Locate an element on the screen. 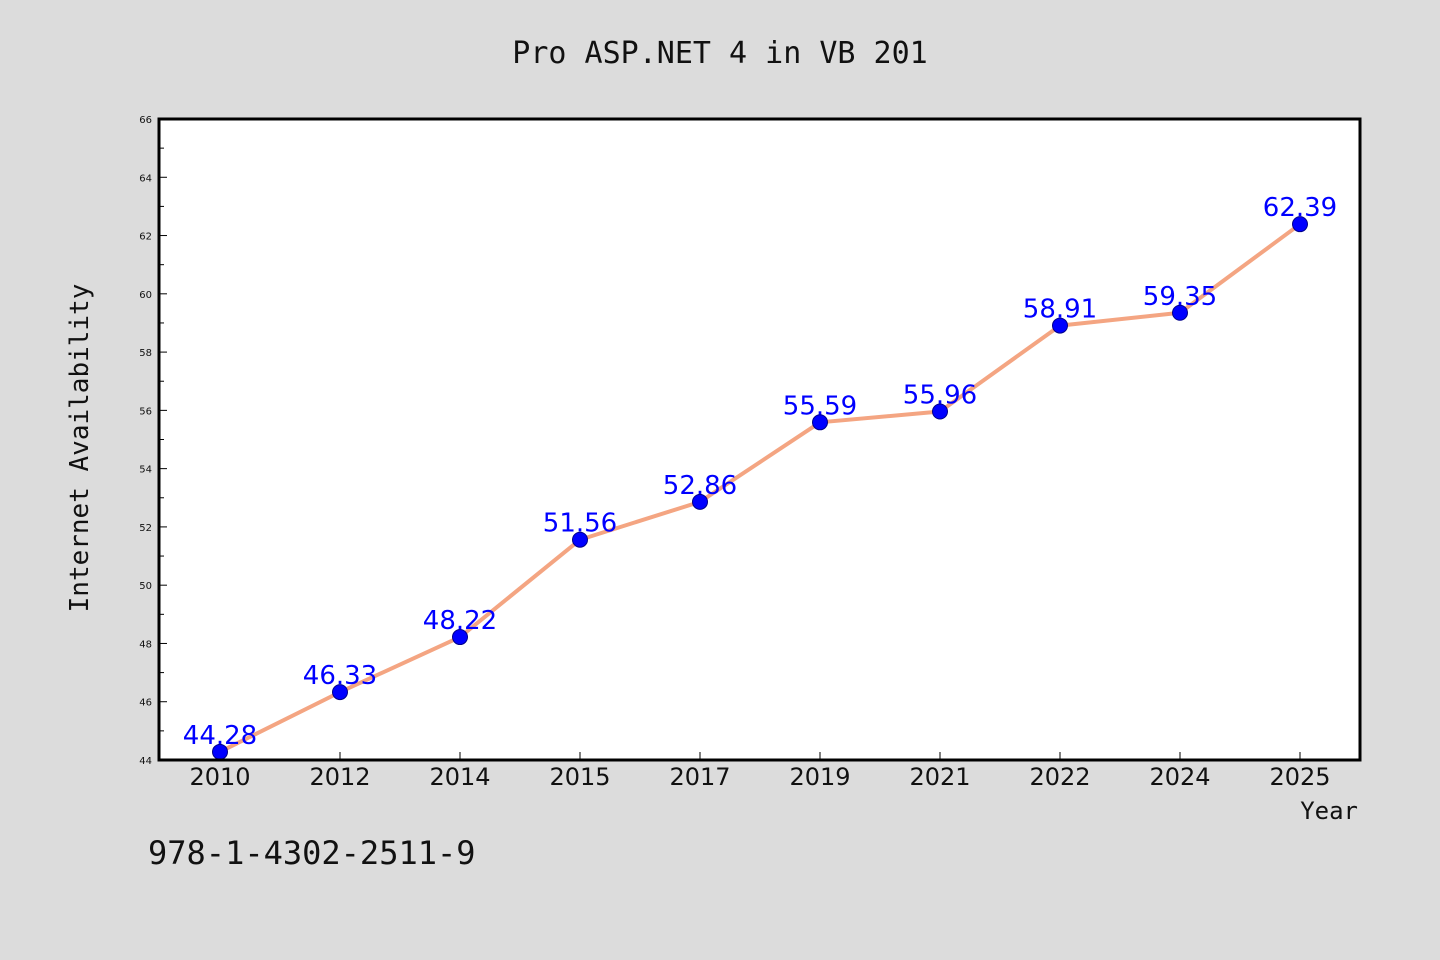  data-point-label: 52.86 is located at coordinates (700, 486).